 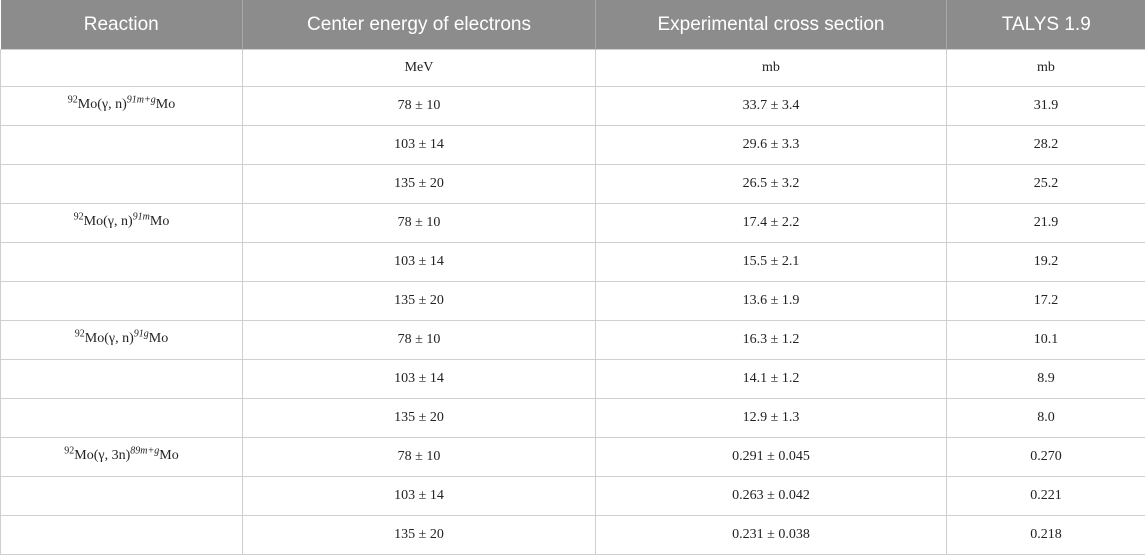 What do you see at coordinates (771, 106) in the screenshot?
I see `exp-cell: 33.7 ± 3.4` at bounding box center [771, 106].